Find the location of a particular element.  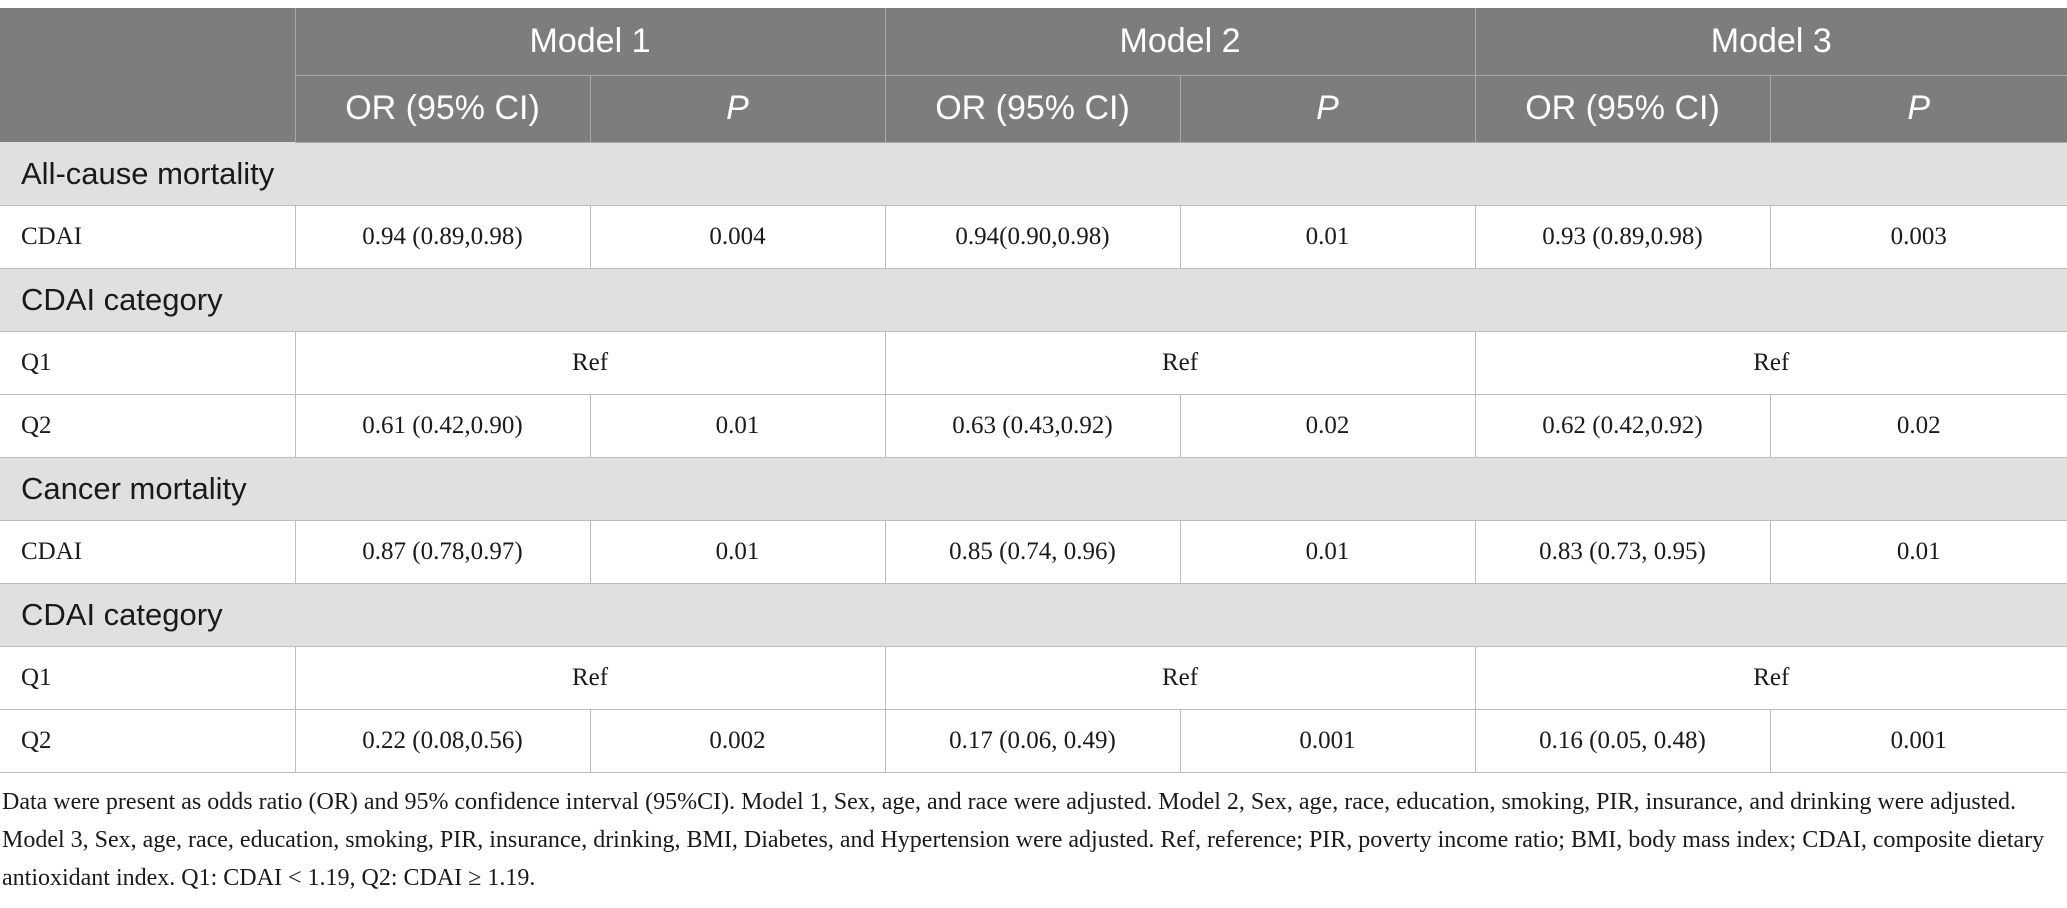

model-3-or-cell: 0.16 (0.05, 0.48) is located at coordinates (1623, 741).